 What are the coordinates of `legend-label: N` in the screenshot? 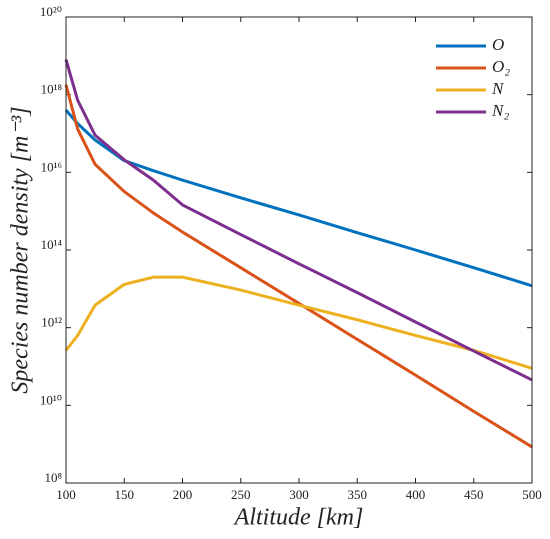 It's located at (498, 88).